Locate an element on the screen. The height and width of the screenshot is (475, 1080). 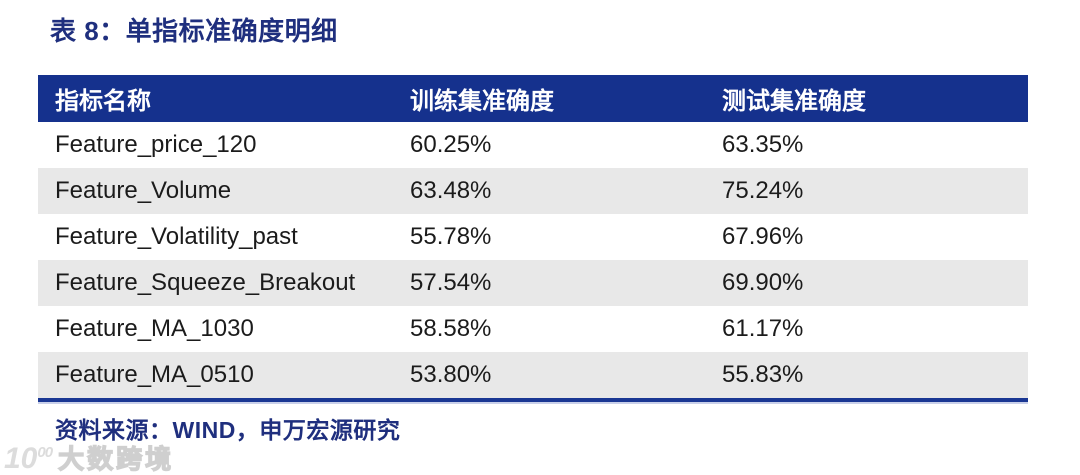
table-row: Feature_Volume 63.48% 75.24% is located at coordinates (533, 191).